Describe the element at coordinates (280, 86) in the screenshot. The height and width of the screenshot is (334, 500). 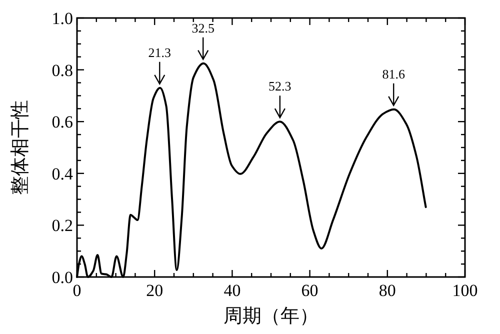
I see `annotation: 52.3` at that location.